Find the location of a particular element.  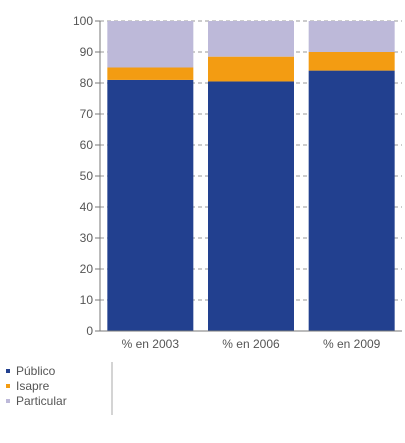

y-tick-label: 0 is located at coordinates (89, 331).